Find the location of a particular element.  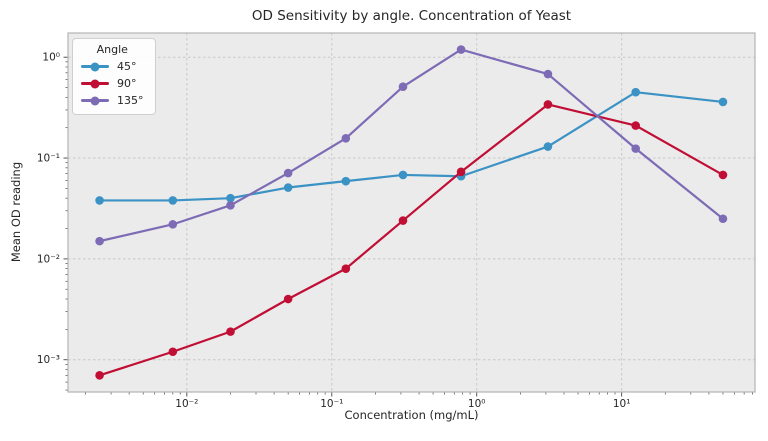

x-tick-label: 10⁻¹ is located at coordinates (331, 404).